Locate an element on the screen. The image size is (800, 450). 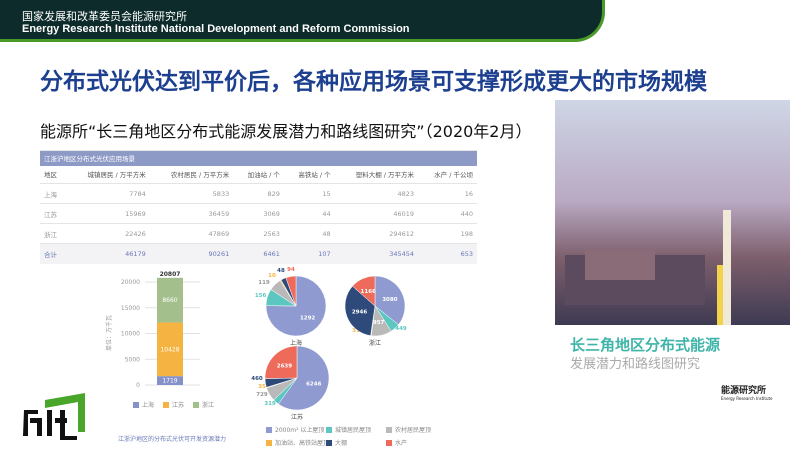
legend-item: 江苏 is located at coordinates (173, 404).